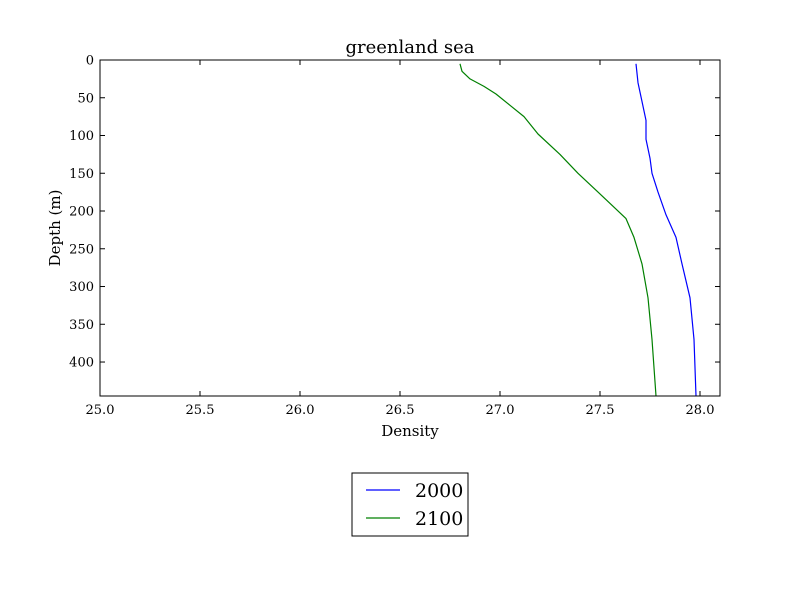 The width and height of the screenshot is (800, 600). Describe the element at coordinates (81, 363) in the screenshot. I see `y-tick-label: 400` at that location.